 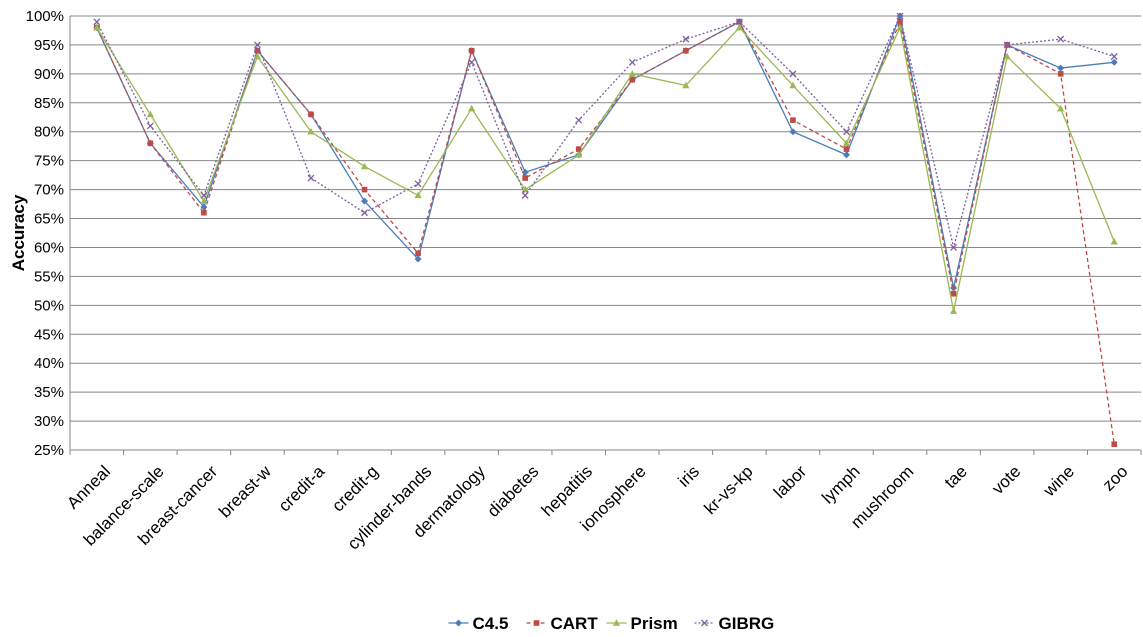 I want to click on x-tick-label: diabetes, so click(x=513, y=491).